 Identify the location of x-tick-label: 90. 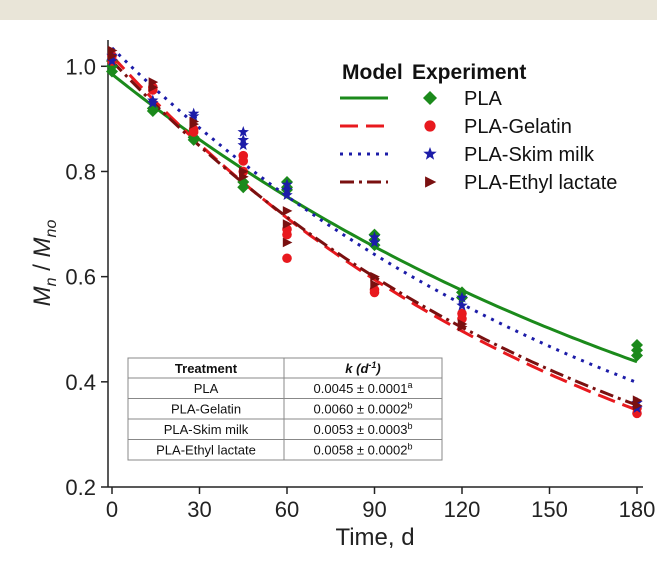
(374, 509).